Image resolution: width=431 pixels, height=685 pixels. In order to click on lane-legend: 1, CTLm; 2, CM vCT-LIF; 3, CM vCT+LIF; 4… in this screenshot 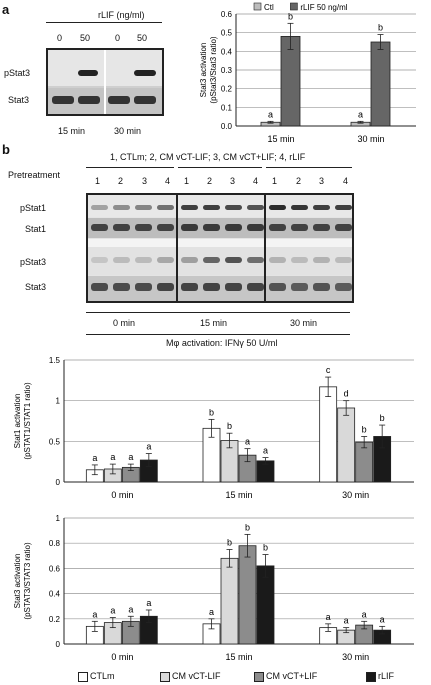, I will do `click(208, 157)`.